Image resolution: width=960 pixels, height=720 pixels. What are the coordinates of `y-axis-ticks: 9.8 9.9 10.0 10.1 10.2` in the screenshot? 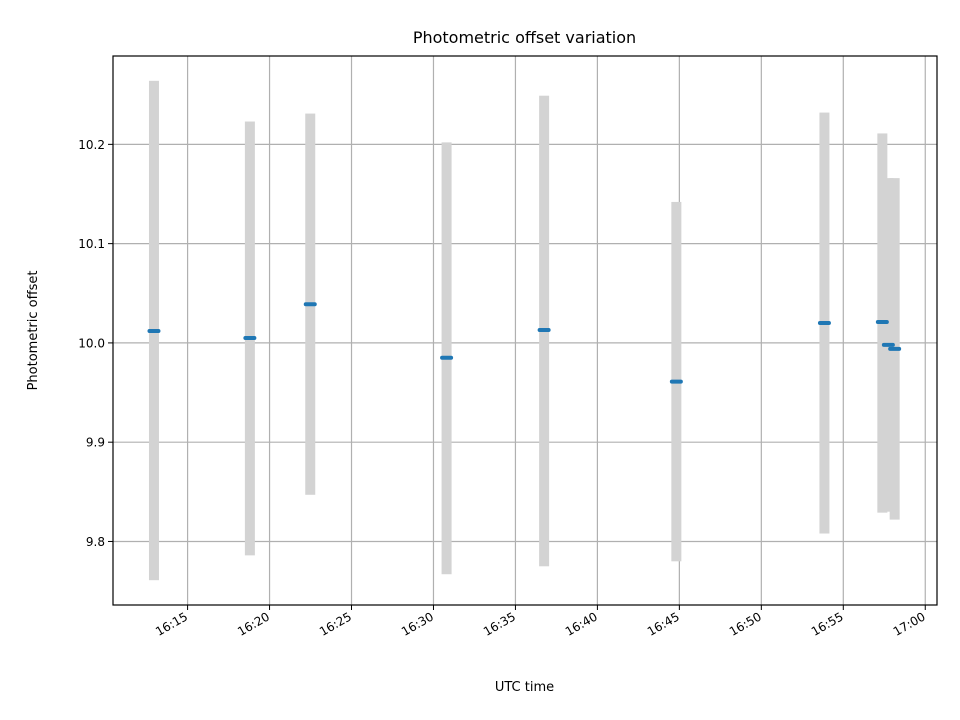 It's located at (95, 343).